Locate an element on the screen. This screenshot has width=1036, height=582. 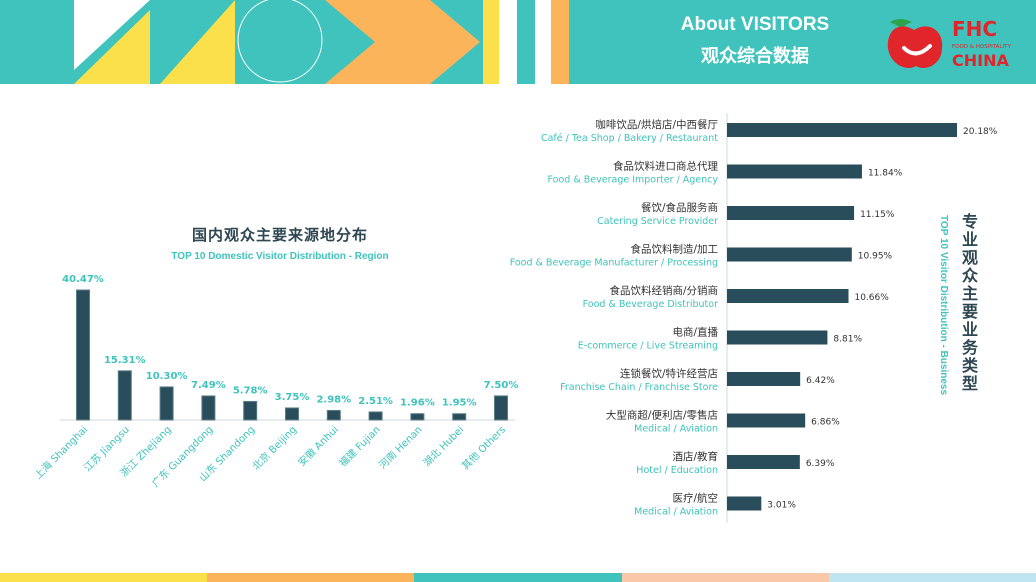
y-tick-label-cn: 食品饮料制造/加工 is located at coordinates (674, 249).